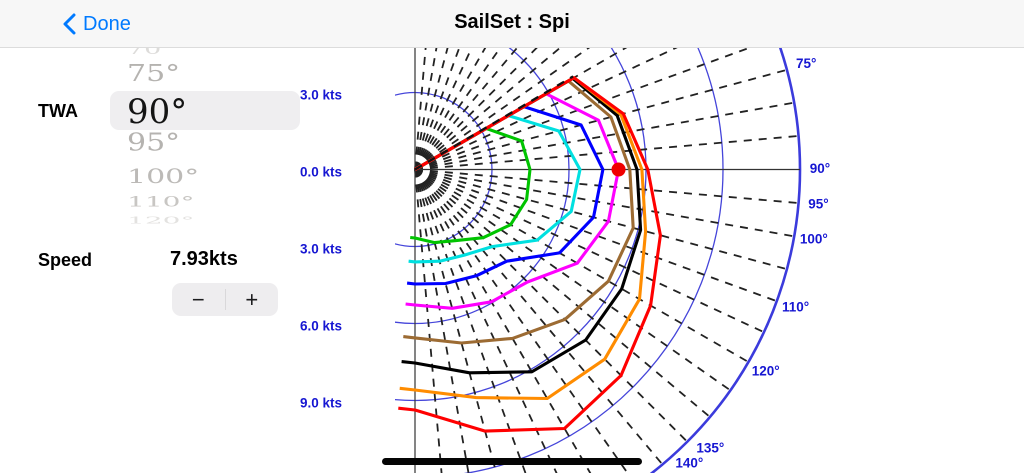 The height and width of the screenshot is (473, 1024). What do you see at coordinates (795, 307) in the screenshot?
I see `angle-label: 110°` at bounding box center [795, 307].